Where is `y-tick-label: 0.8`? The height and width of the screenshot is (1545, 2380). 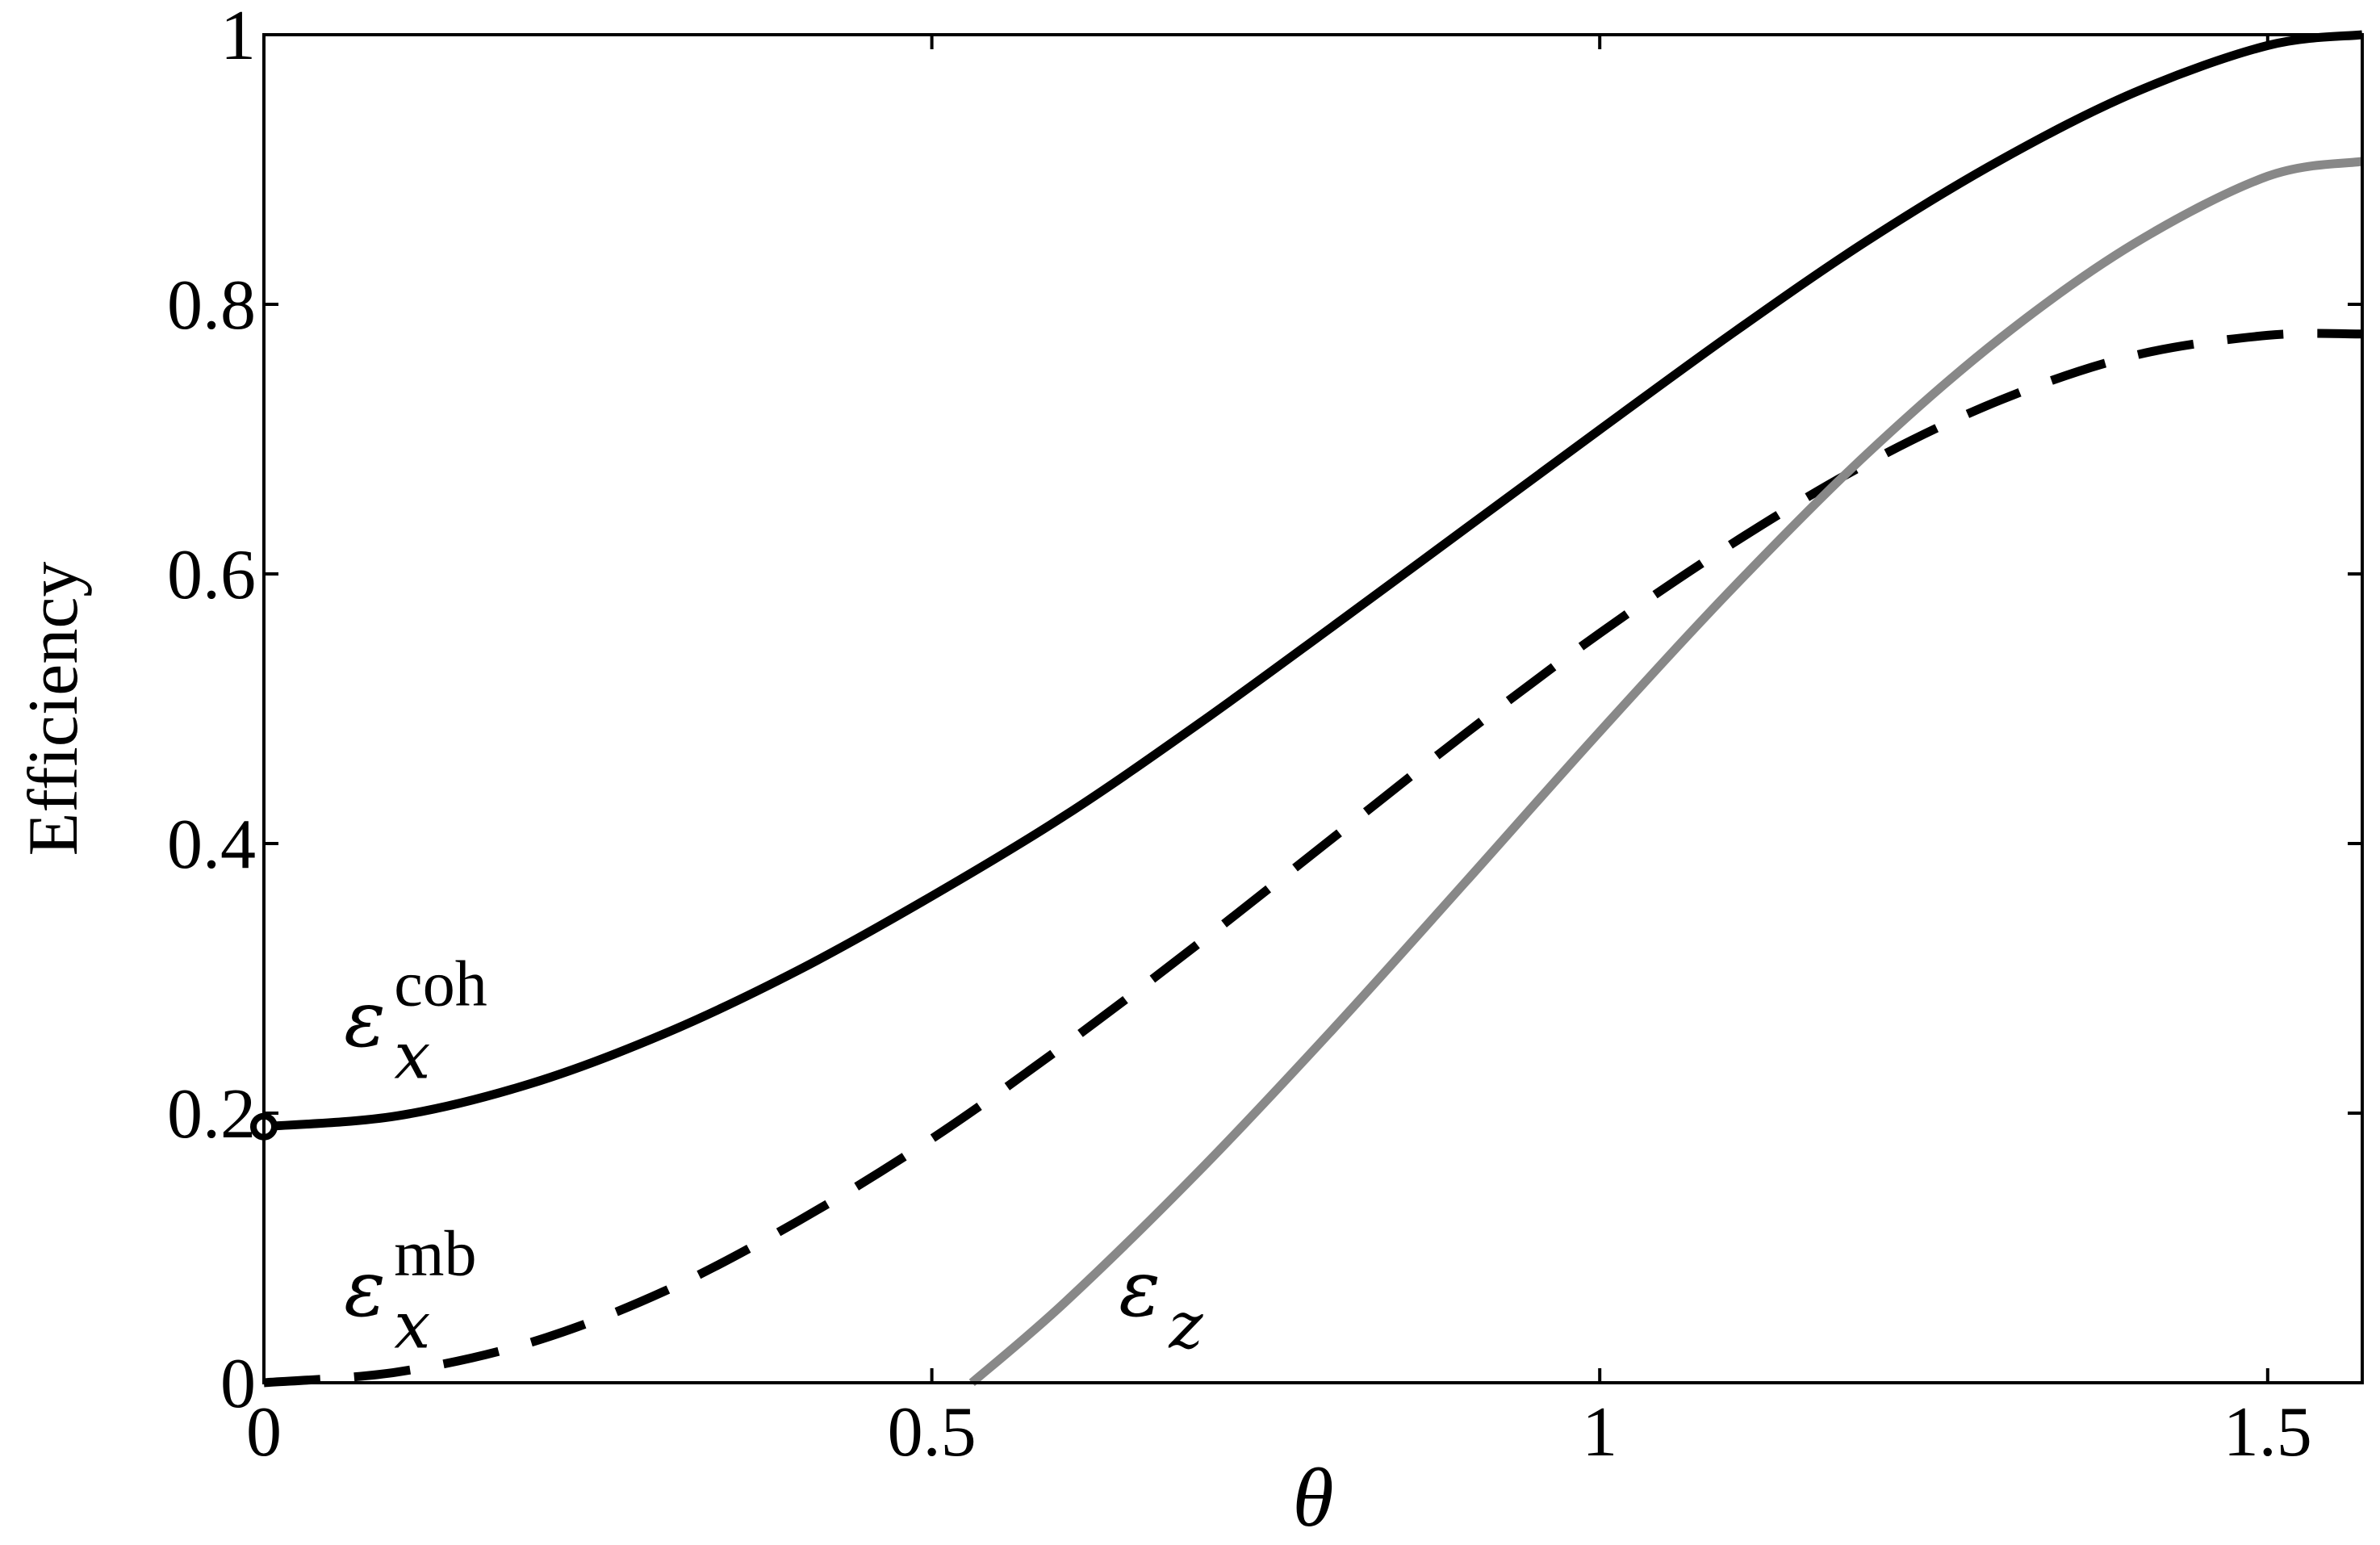
y-tick-label: 0.8 is located at coordinates (211, 305).